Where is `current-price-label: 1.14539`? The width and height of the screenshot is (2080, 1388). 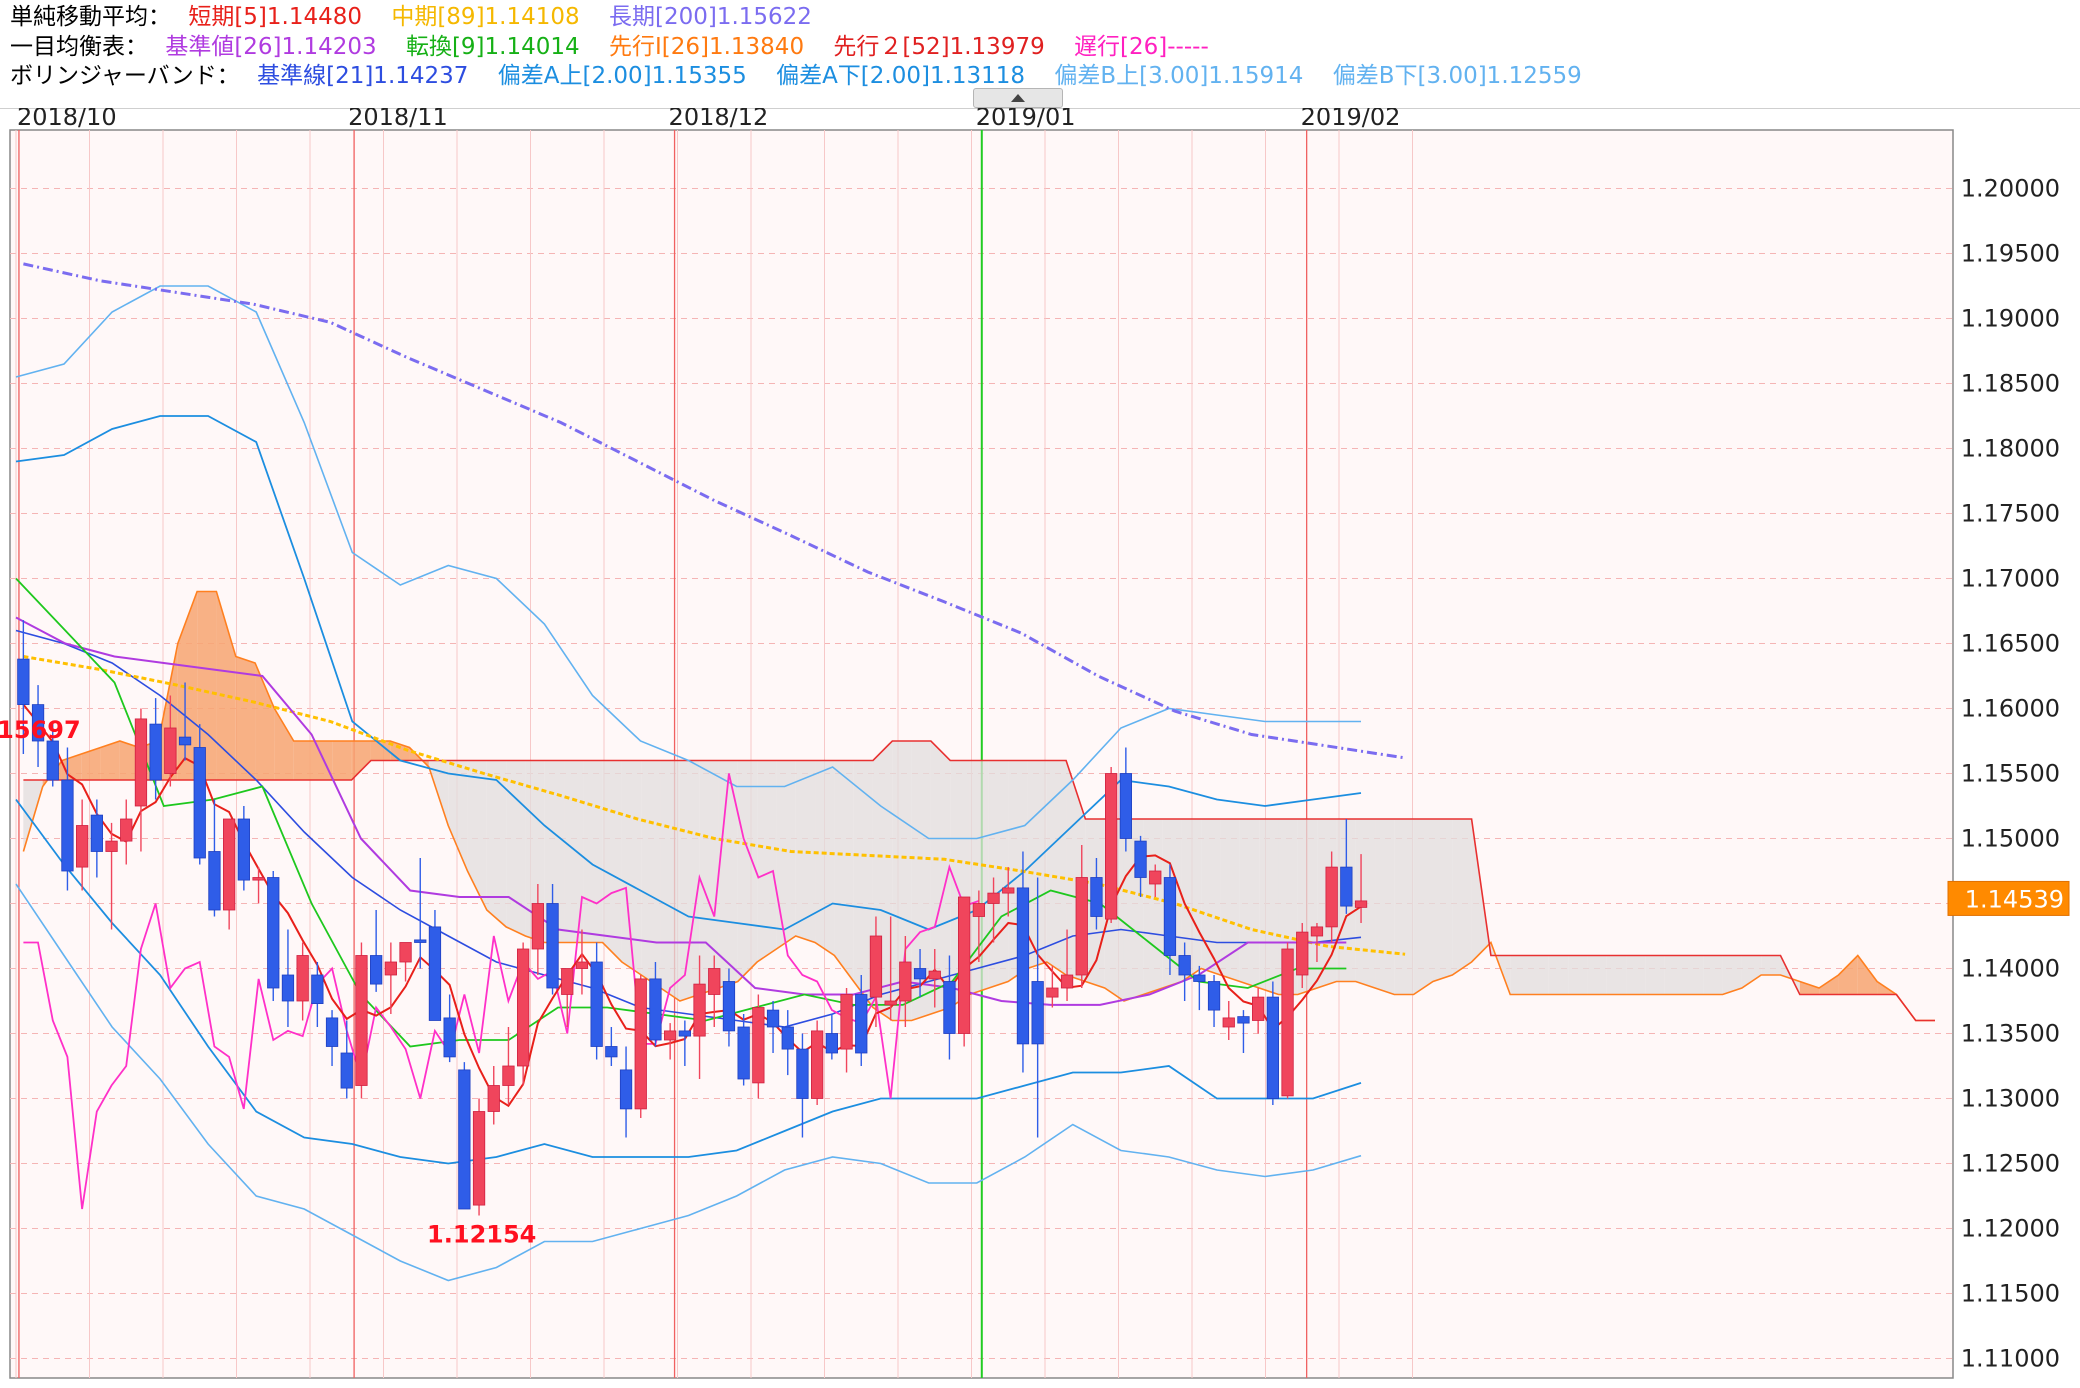
current-price-label: 1.14539 is located at coordinates (2014, 899).